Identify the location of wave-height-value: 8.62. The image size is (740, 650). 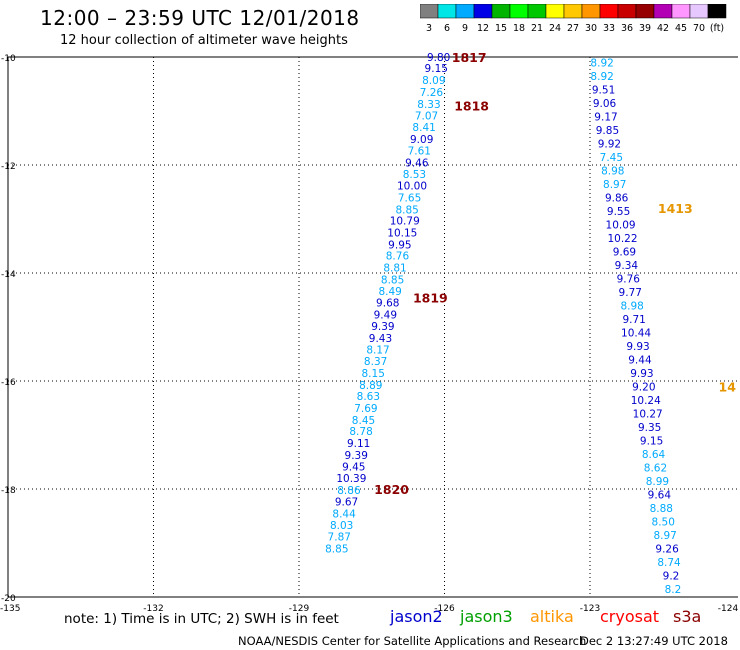
(655, 468).